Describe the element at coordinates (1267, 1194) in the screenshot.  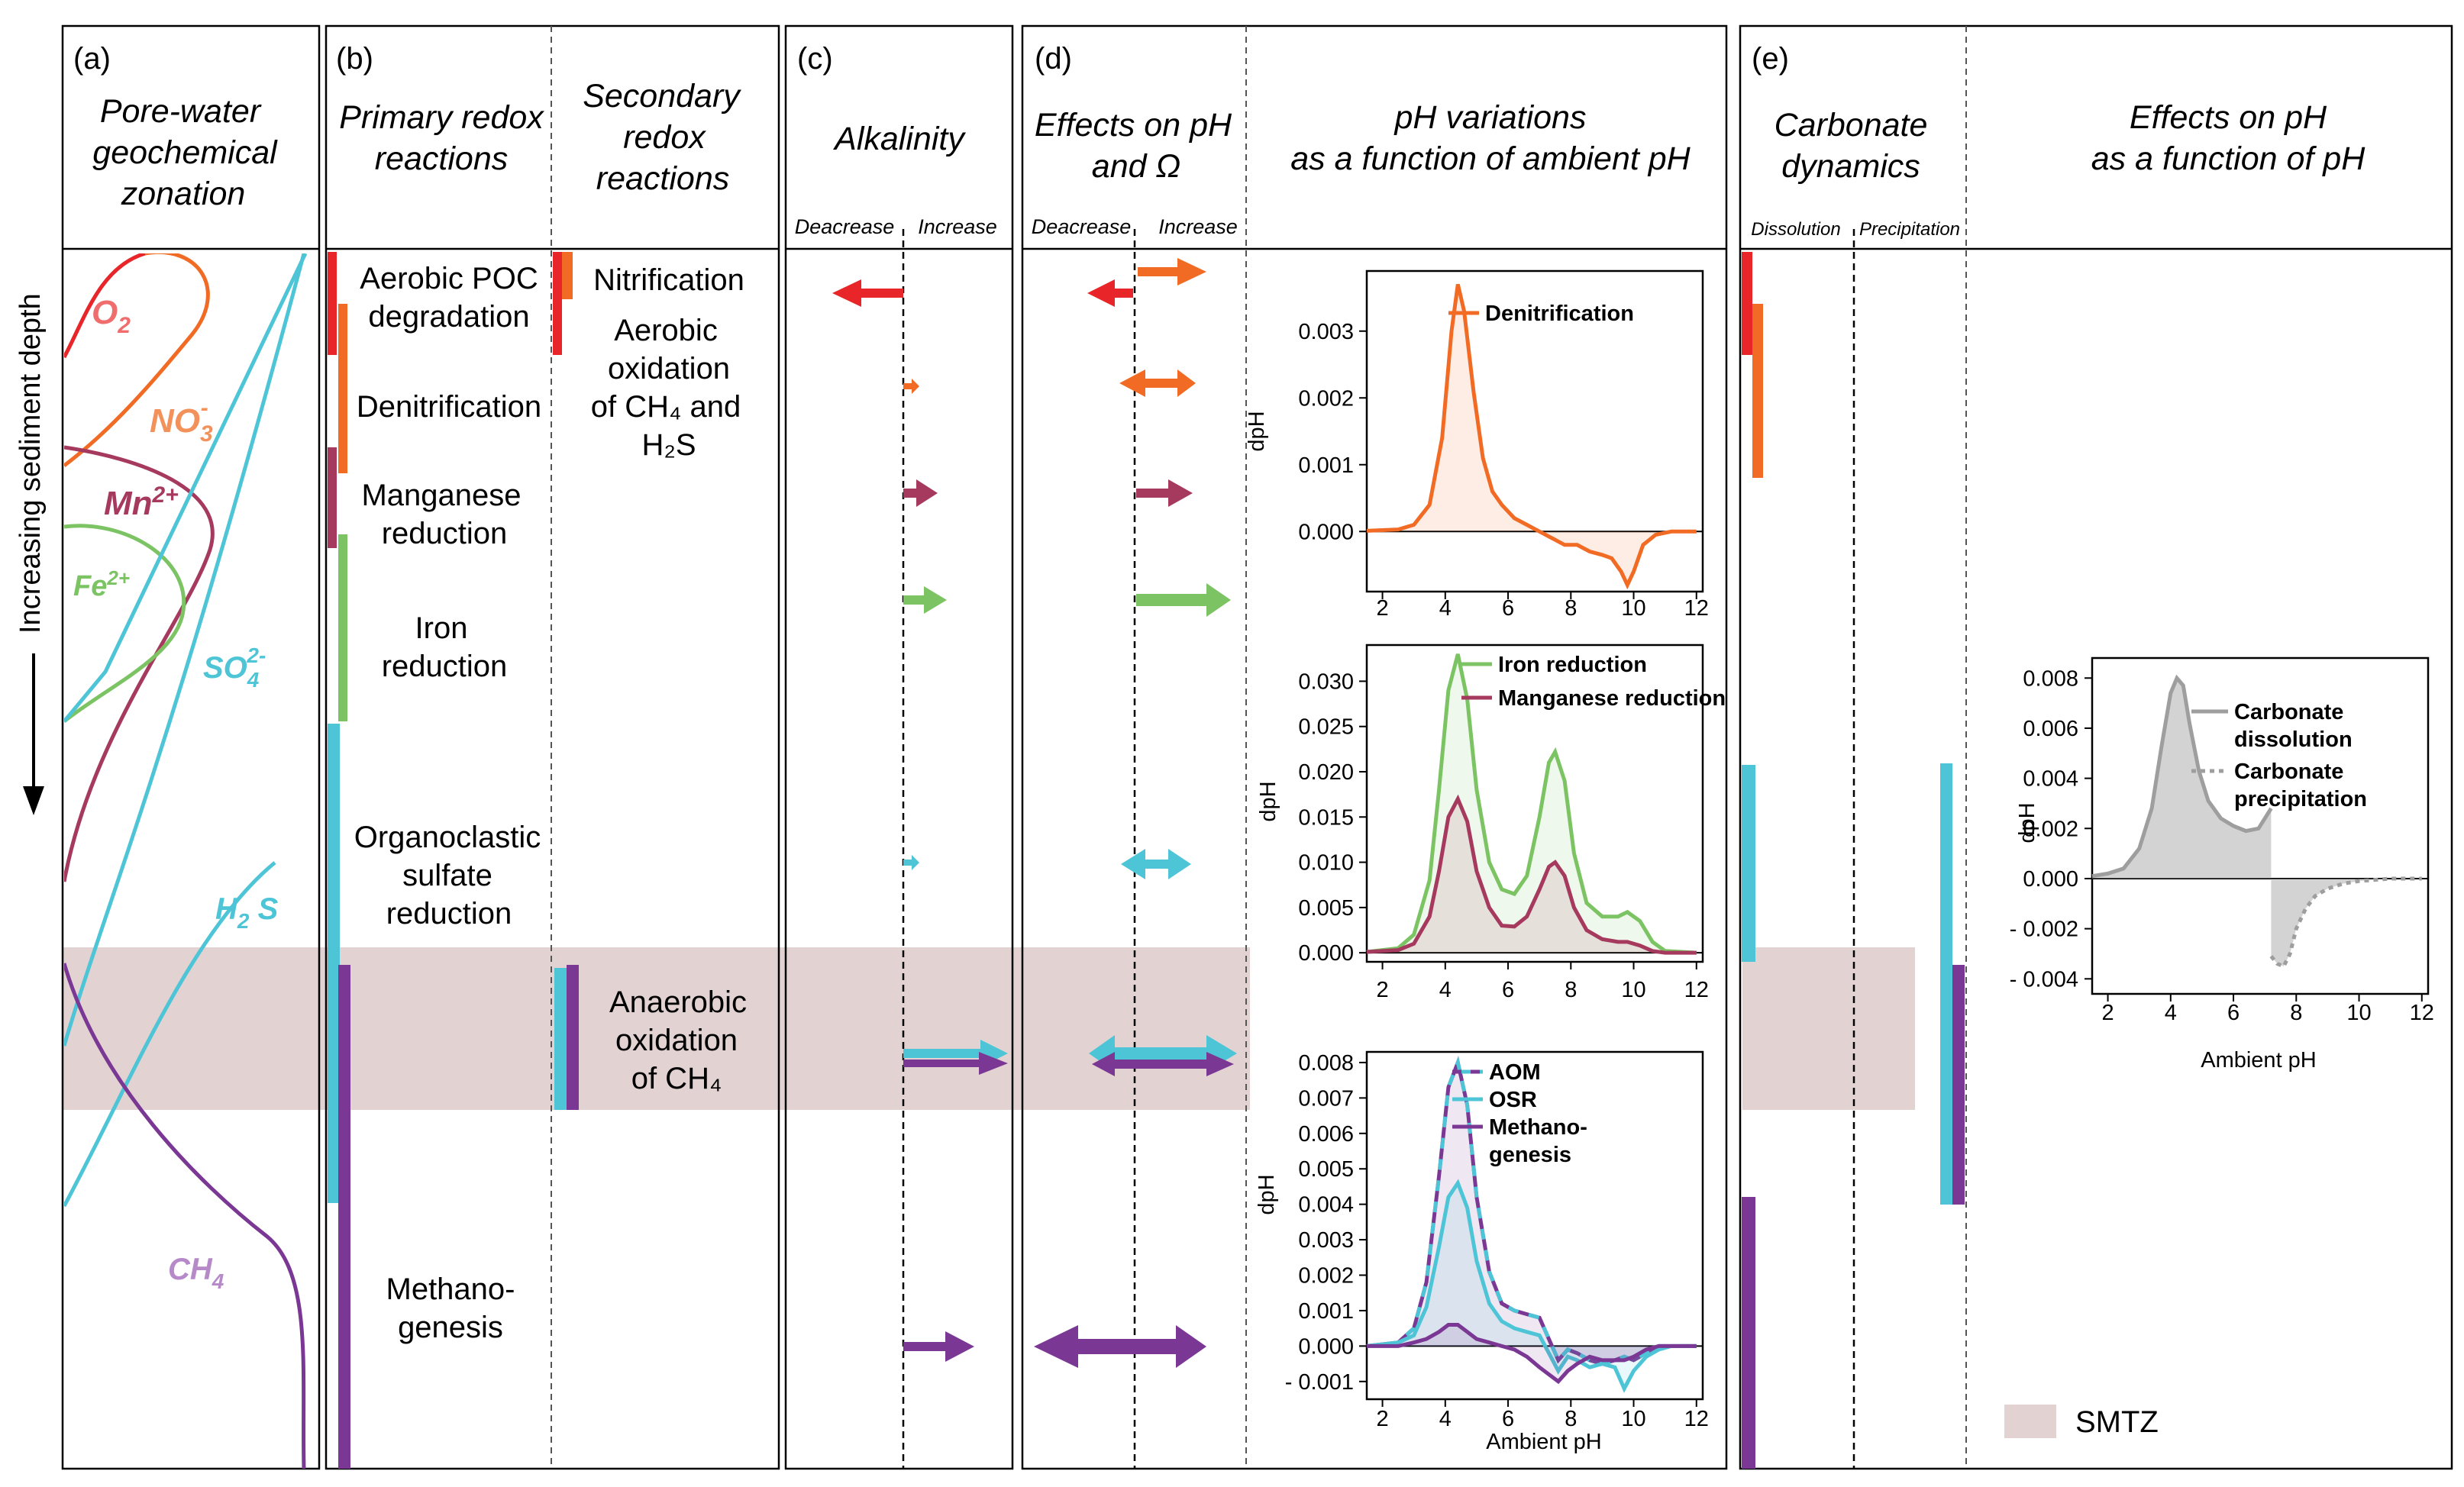
I see `y-axis-label: dpH` at that location.